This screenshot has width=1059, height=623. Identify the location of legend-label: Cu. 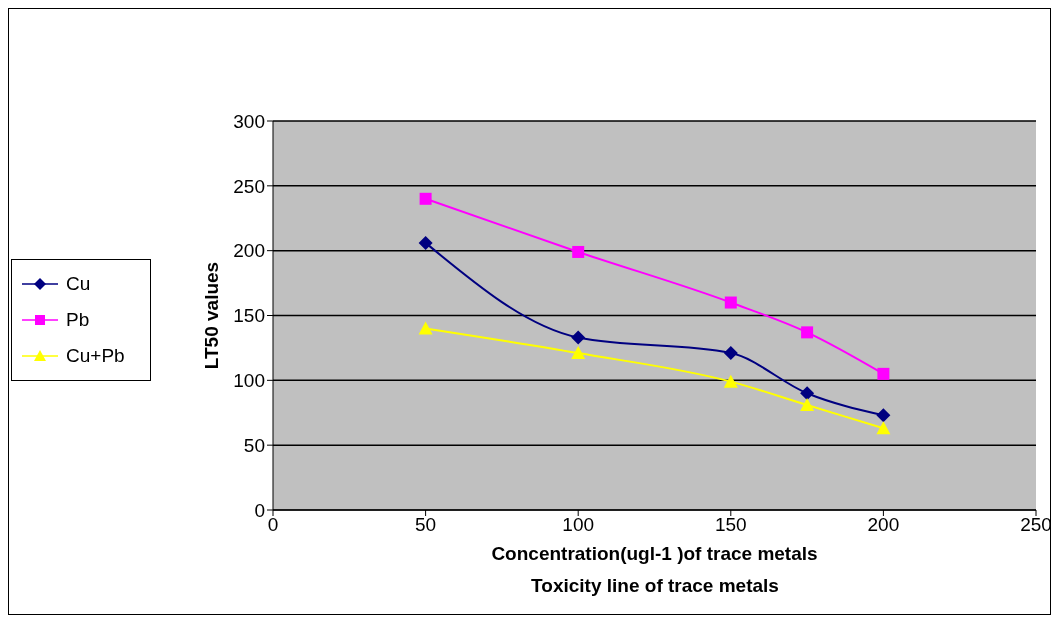
(78, 284).